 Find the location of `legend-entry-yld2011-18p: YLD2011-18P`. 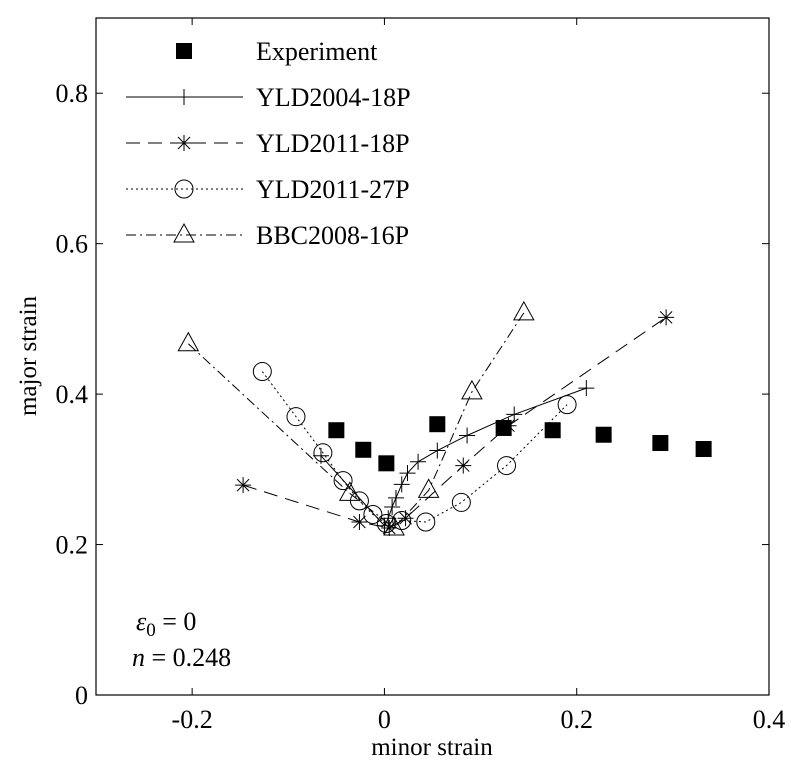

legend-entry-yld2011-18p: YLD2011-18P is located at coordinates (268, 143).